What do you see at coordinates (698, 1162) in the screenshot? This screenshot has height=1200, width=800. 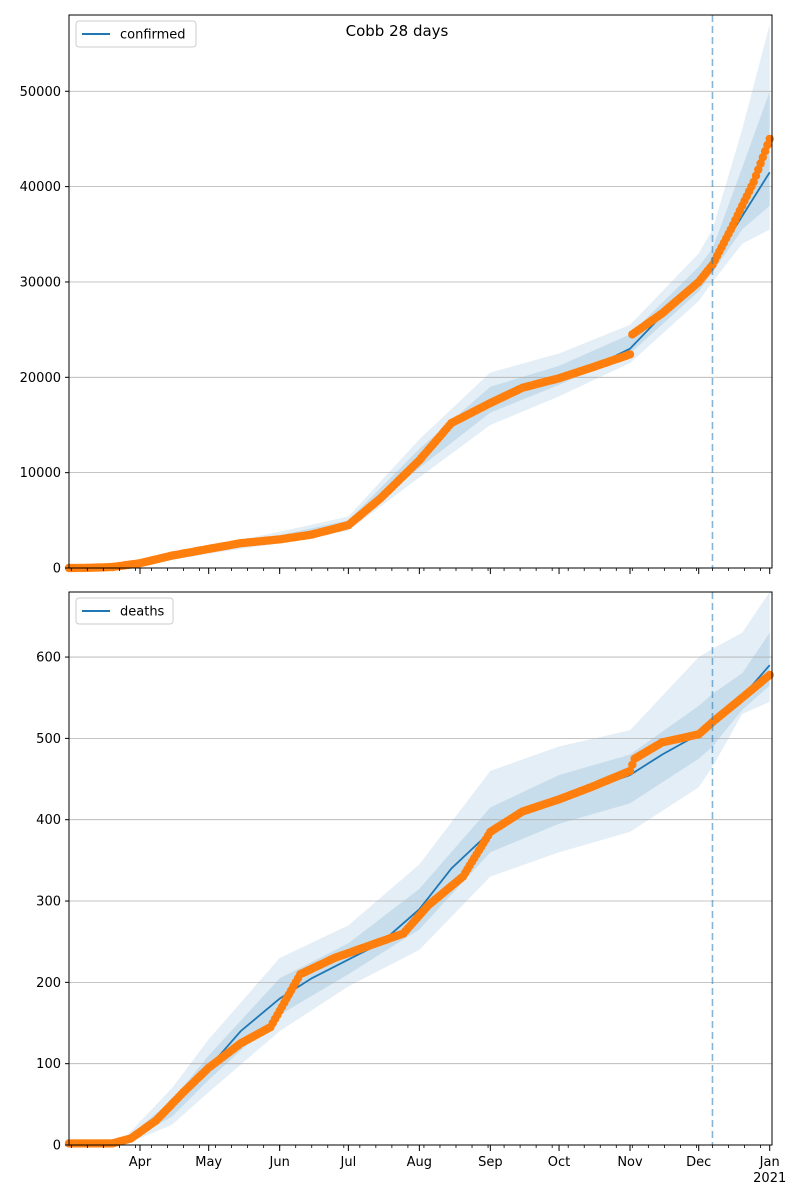 I see `x-tick-label: Dec` at bounding box center [698, 1162].